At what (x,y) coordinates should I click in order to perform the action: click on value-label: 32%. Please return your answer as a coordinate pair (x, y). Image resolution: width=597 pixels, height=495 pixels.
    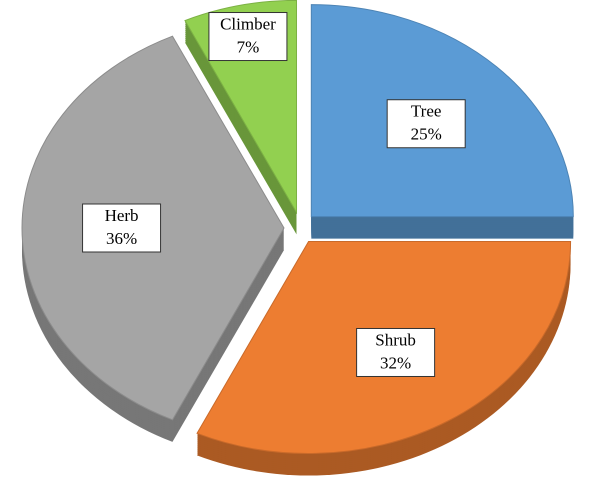
    Looking at the image, I should click on (395, 362).